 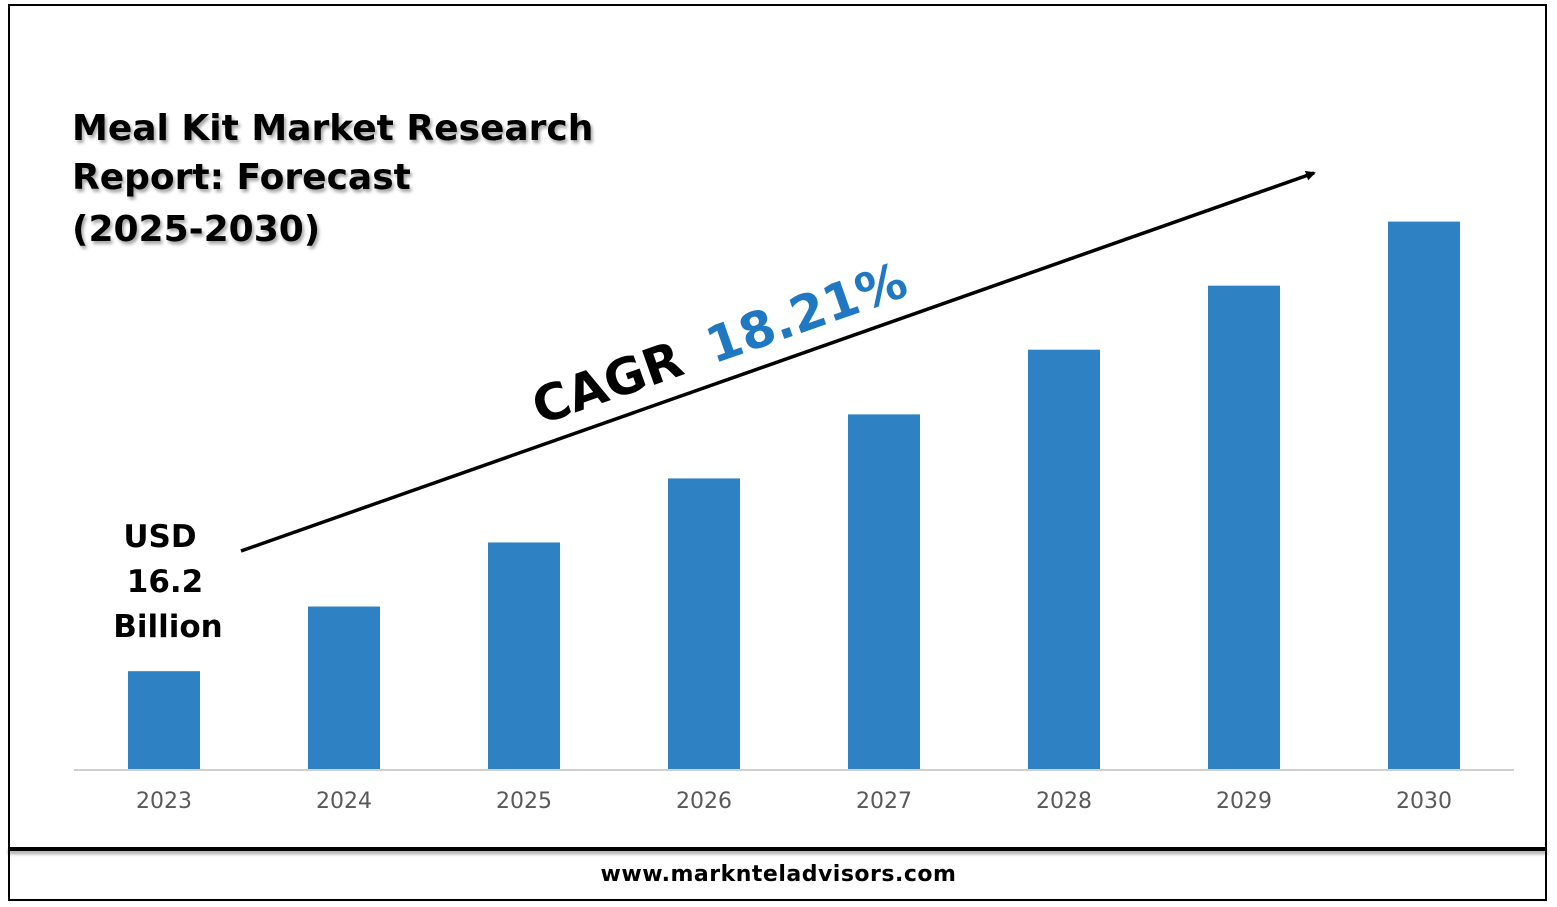 What do you see at coordinates (1244, 801) in the screenshot?
I see `x-tick-2029: 2029` at bounding box center [1244, 801].